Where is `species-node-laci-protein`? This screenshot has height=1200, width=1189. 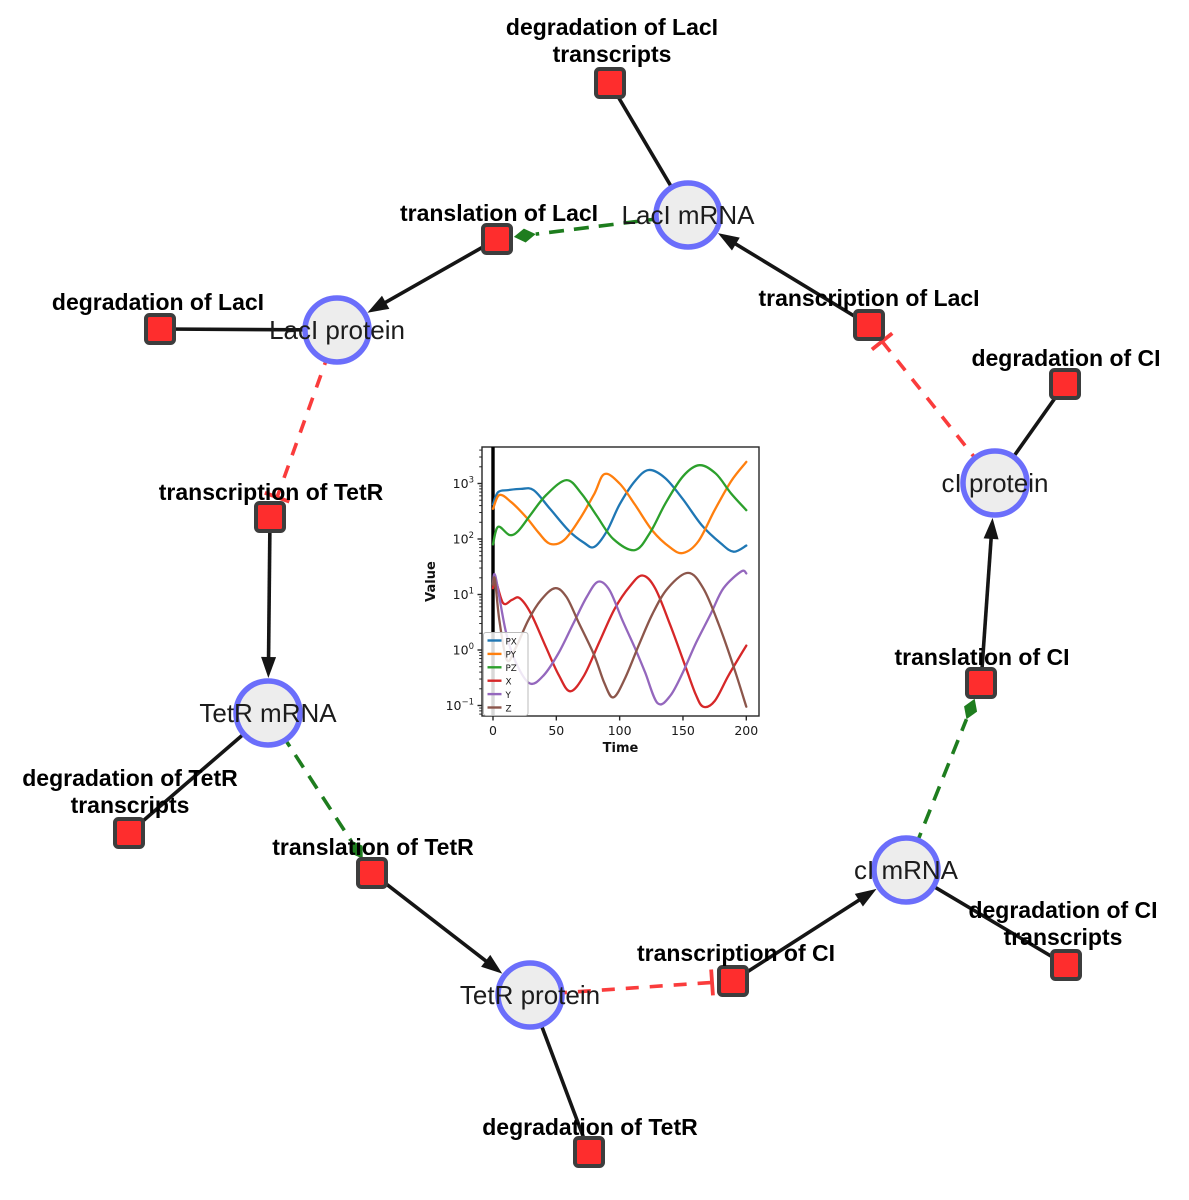
species-node-laci-protein is located at coordinates (337, 330).